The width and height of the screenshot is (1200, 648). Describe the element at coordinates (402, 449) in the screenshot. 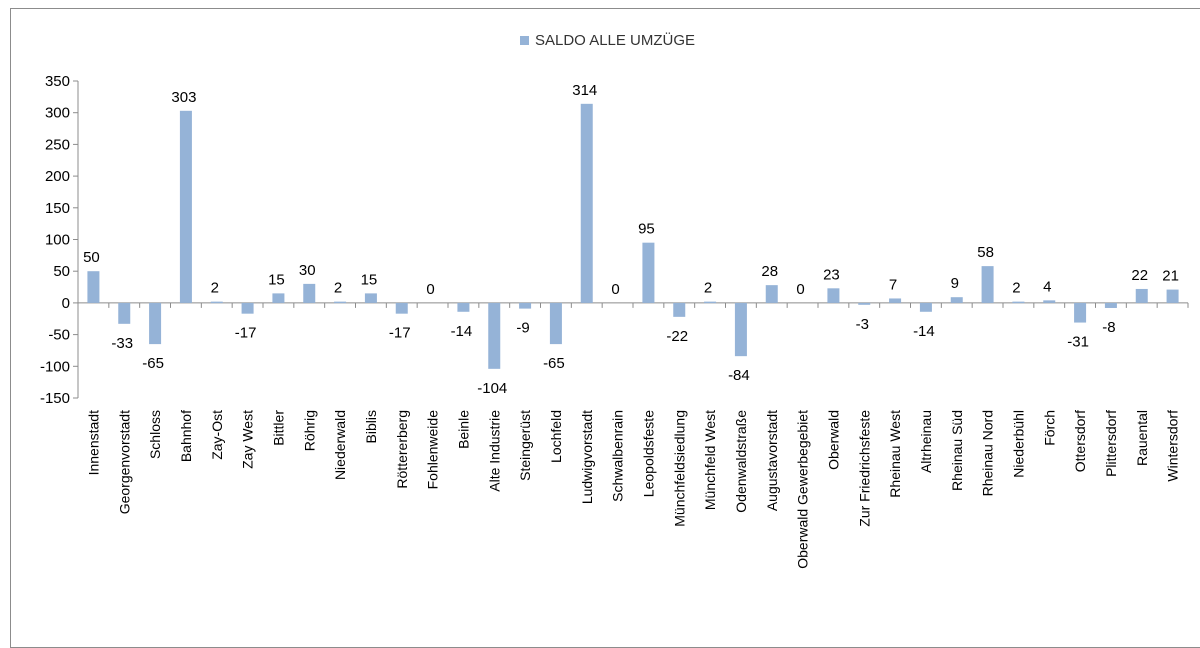

I see `category-label: Röttererberg` at that location.